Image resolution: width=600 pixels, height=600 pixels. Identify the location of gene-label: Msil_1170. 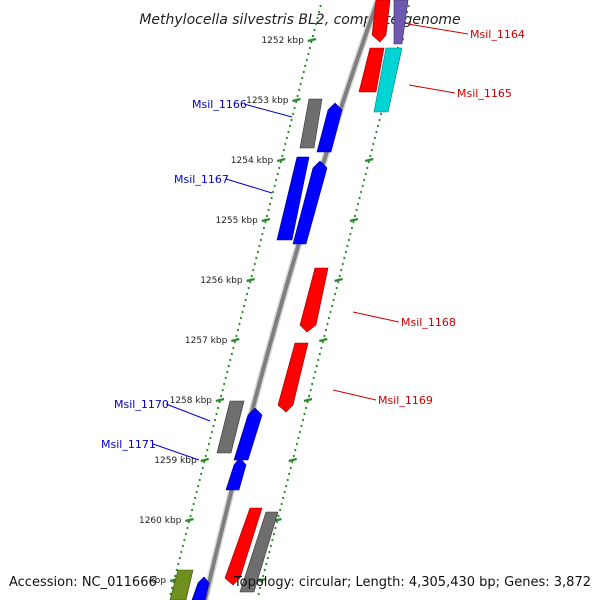
(141, 404).